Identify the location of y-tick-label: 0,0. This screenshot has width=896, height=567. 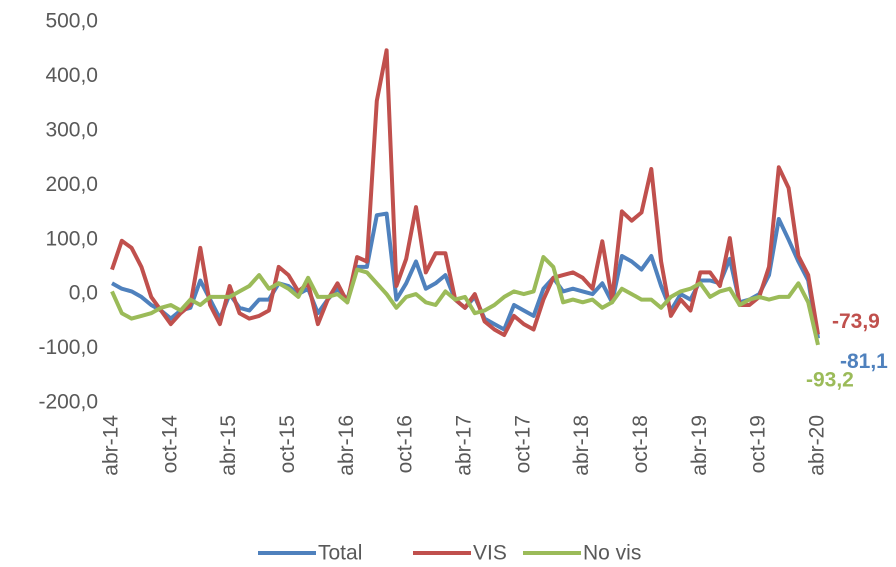
(83, 293).